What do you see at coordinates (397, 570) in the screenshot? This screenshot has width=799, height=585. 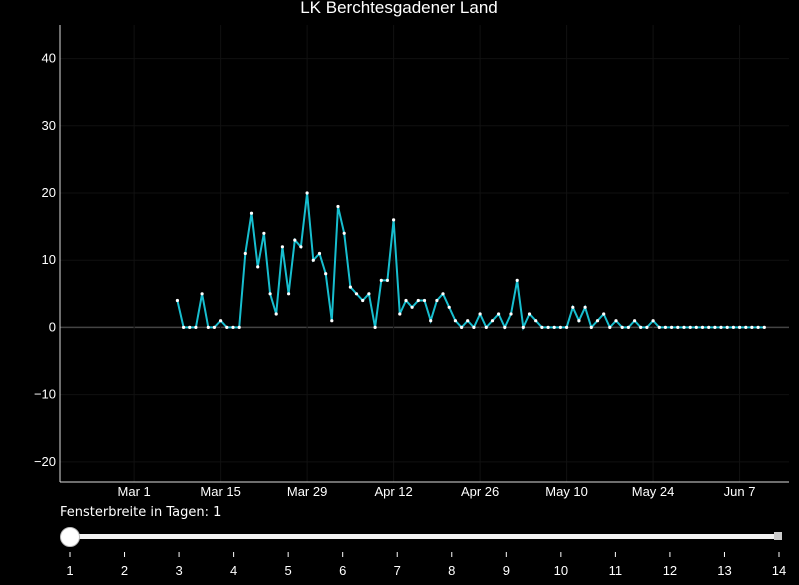 I see `slider-tick-label: 7` at bounding box center [397, 570].